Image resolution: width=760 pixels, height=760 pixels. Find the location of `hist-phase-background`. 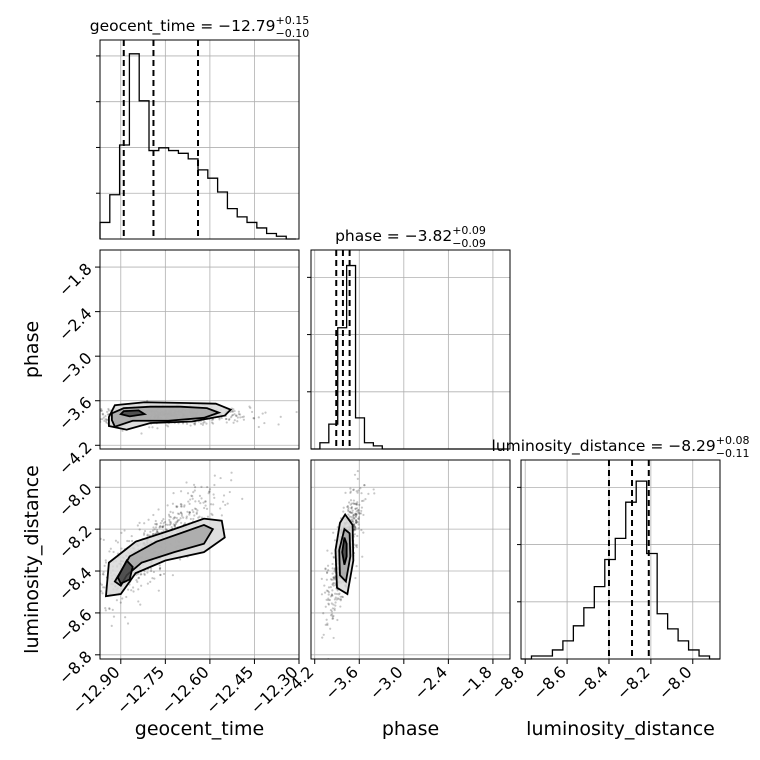

hist-phase-background is located at coordinates (410, 349).